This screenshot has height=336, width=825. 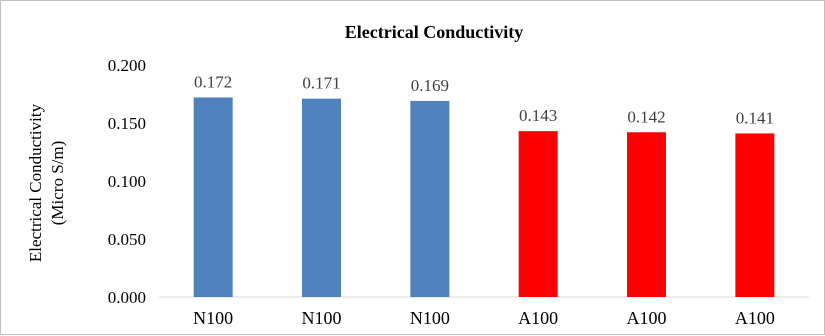 I want to click on data-label: 0.171, so click(x=321, y=83).